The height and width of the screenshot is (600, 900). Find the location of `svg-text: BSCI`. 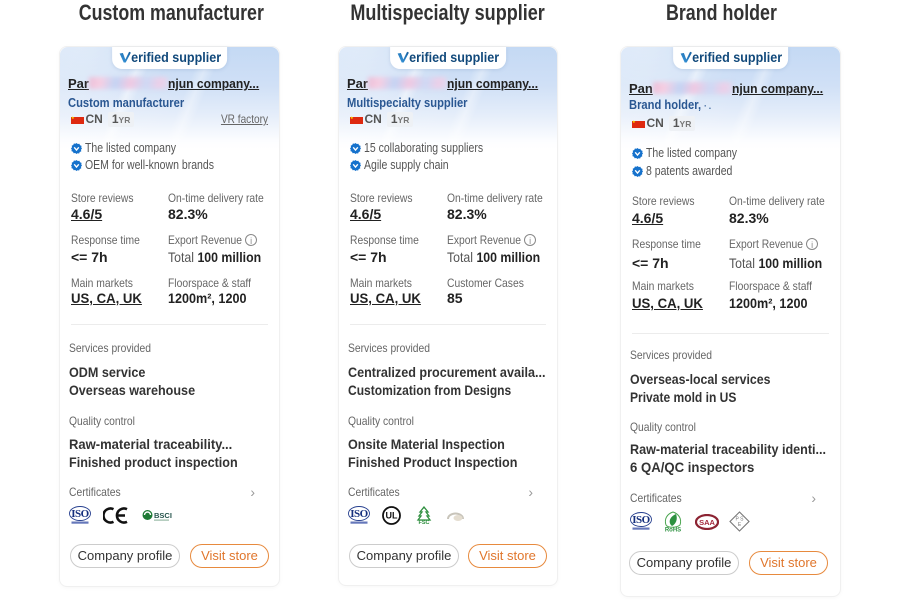

svg-text: BSCI is located at coordinates (163, 515).